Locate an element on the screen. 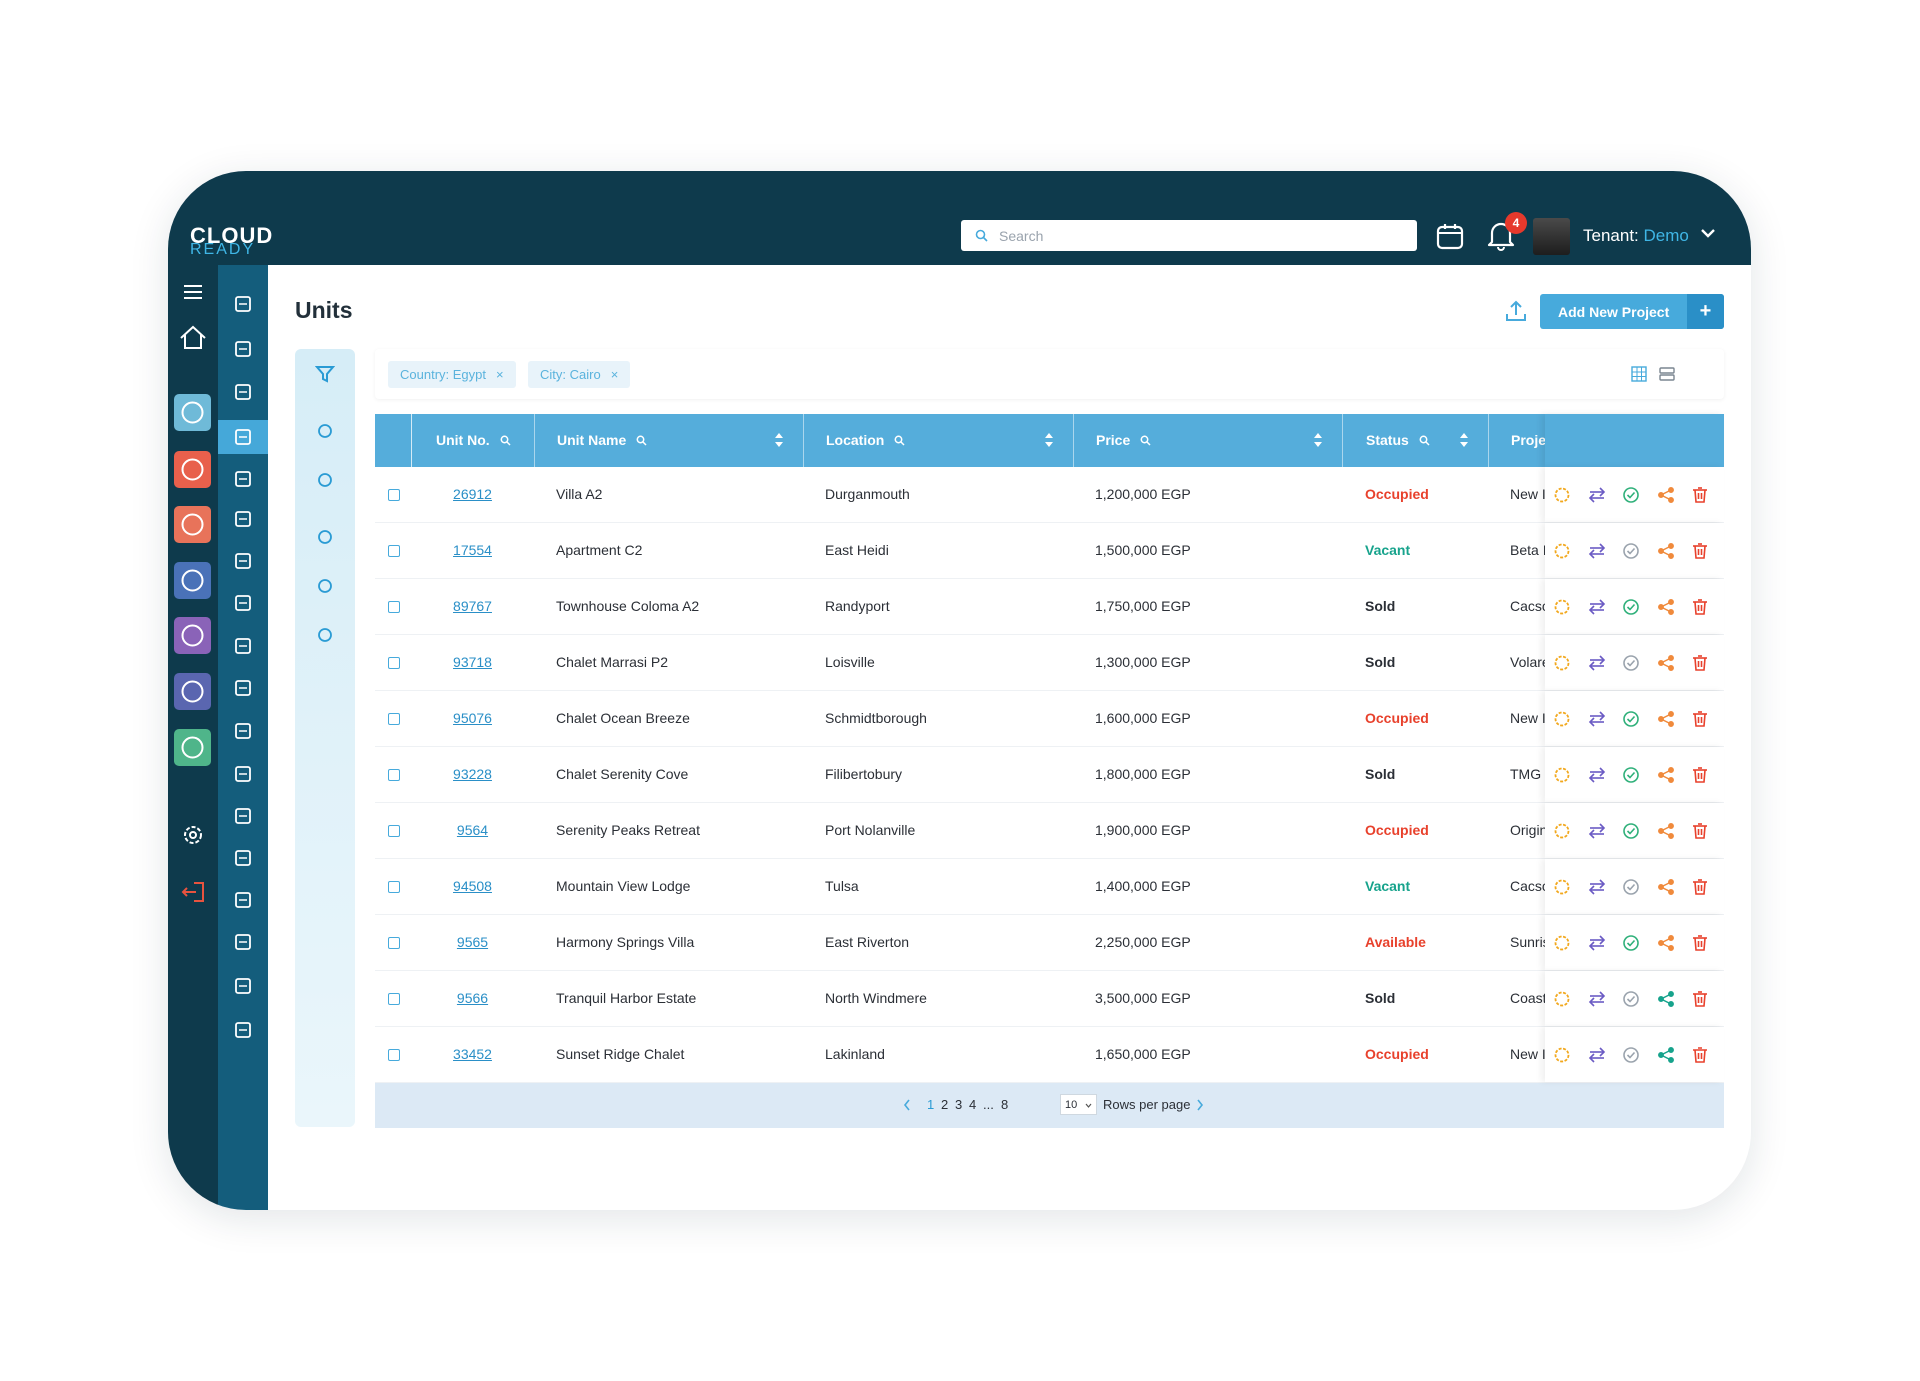  filter-icon is located at coordinates (325, 374).